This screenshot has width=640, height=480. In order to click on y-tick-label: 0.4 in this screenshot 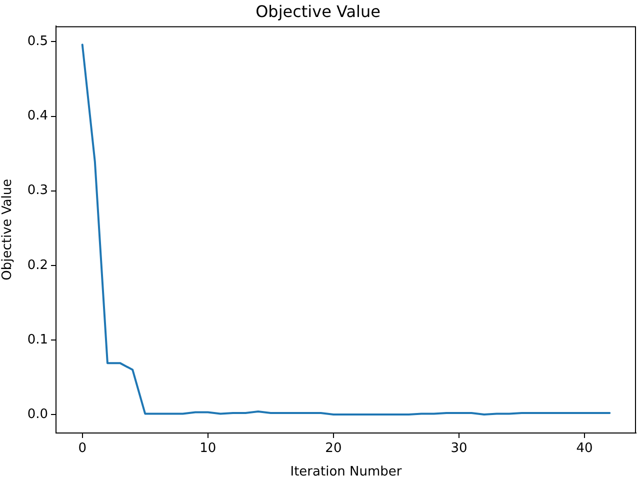, I will do `click(37, 116)`.